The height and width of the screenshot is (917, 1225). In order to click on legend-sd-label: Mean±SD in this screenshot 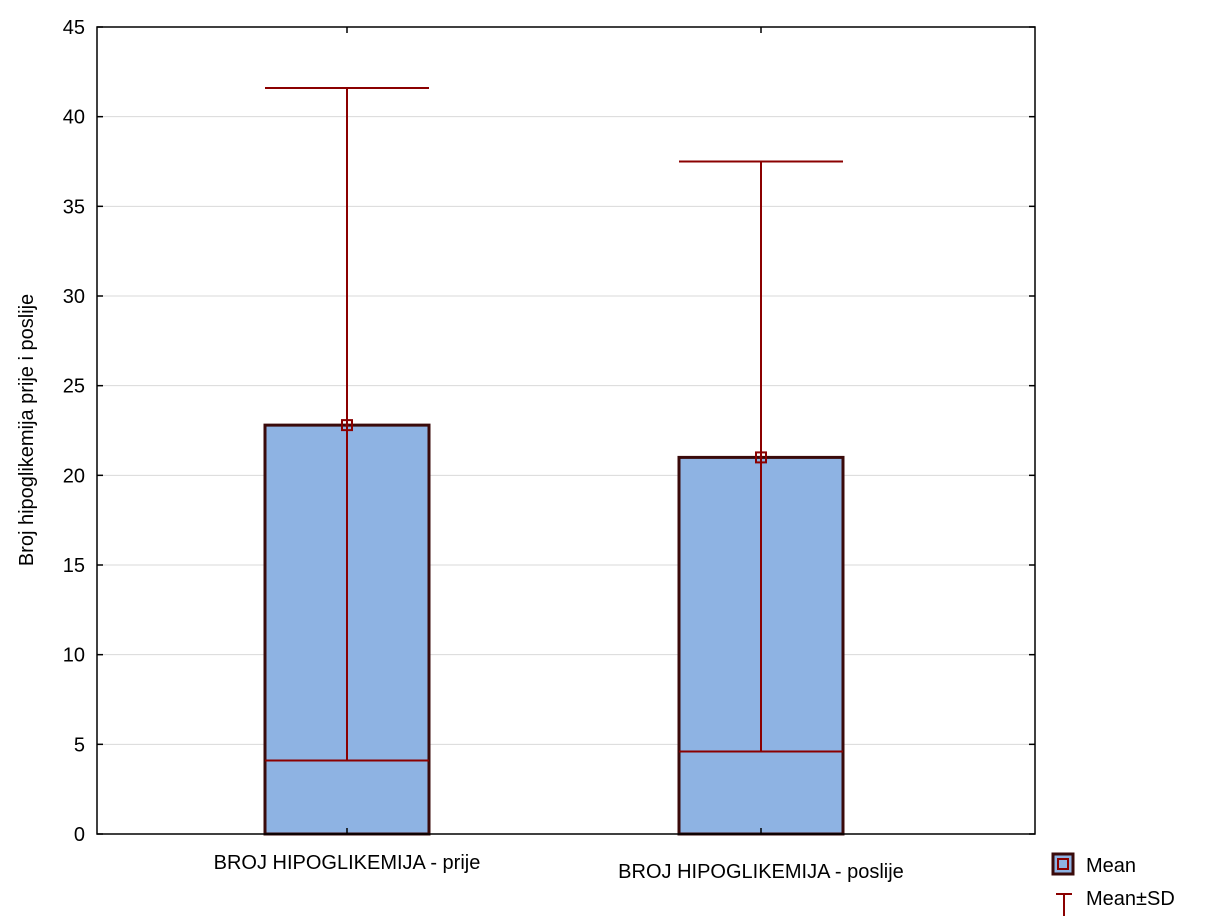, I will do `click(1130, 899)`.